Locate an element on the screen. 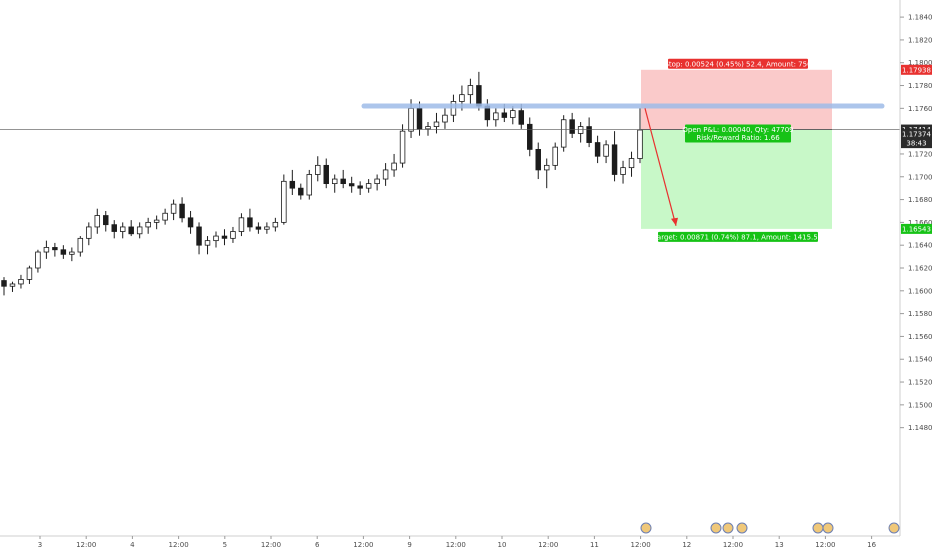  time-tick-label: 6 is located at coordinates (317, 545).